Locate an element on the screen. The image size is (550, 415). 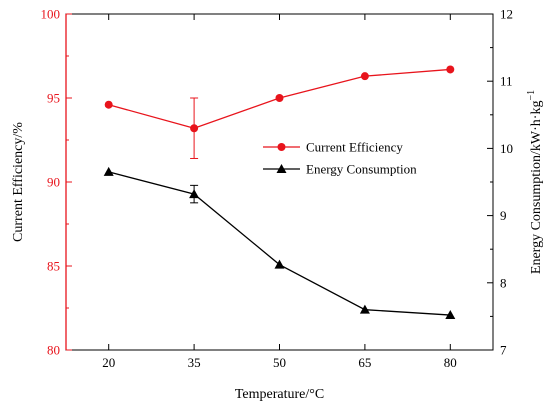
legend: Current Efficiency Energy Consumption is located at coordinates (340, 158).